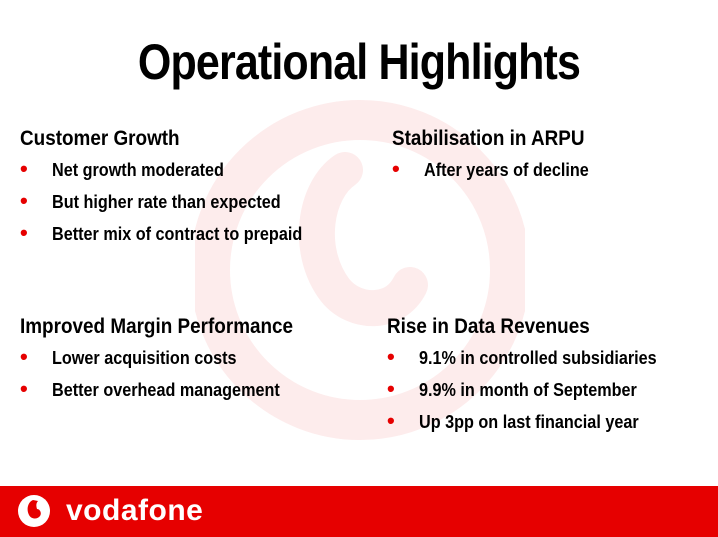  I want to click on list-item: • Better overhead management, so click(171, 390).